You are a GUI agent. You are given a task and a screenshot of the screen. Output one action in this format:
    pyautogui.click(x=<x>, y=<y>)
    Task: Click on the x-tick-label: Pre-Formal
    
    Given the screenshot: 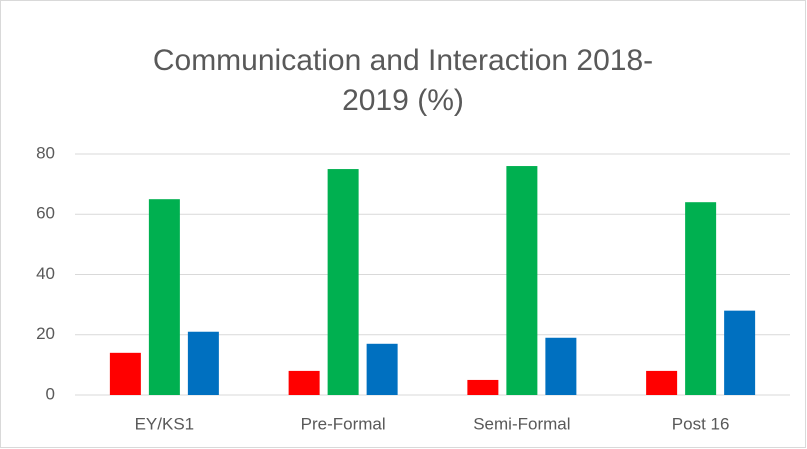 What is the action you would take?
    pyautogui.click(x=343, y=423)
    